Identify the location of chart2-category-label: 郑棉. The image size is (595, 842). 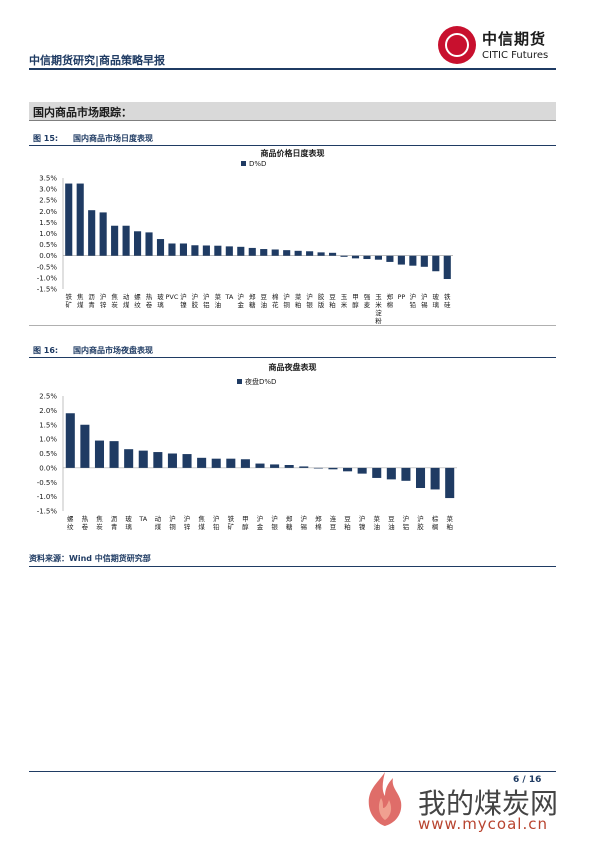
(318, 523).